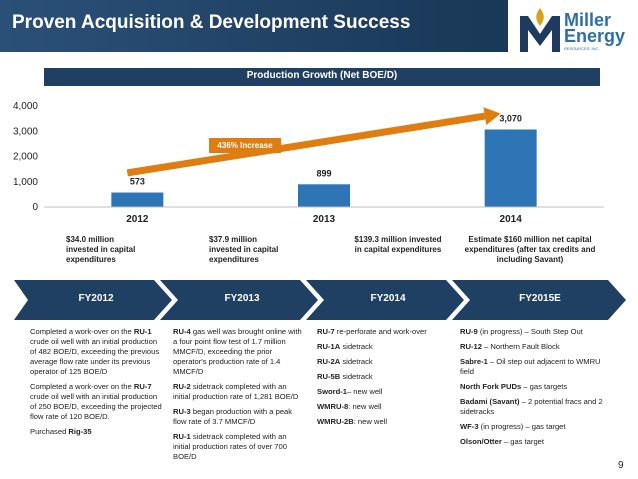 The height and width of the screenshot is (479, 638). I want to click on y-tick-label: 0, so click(35, 207).